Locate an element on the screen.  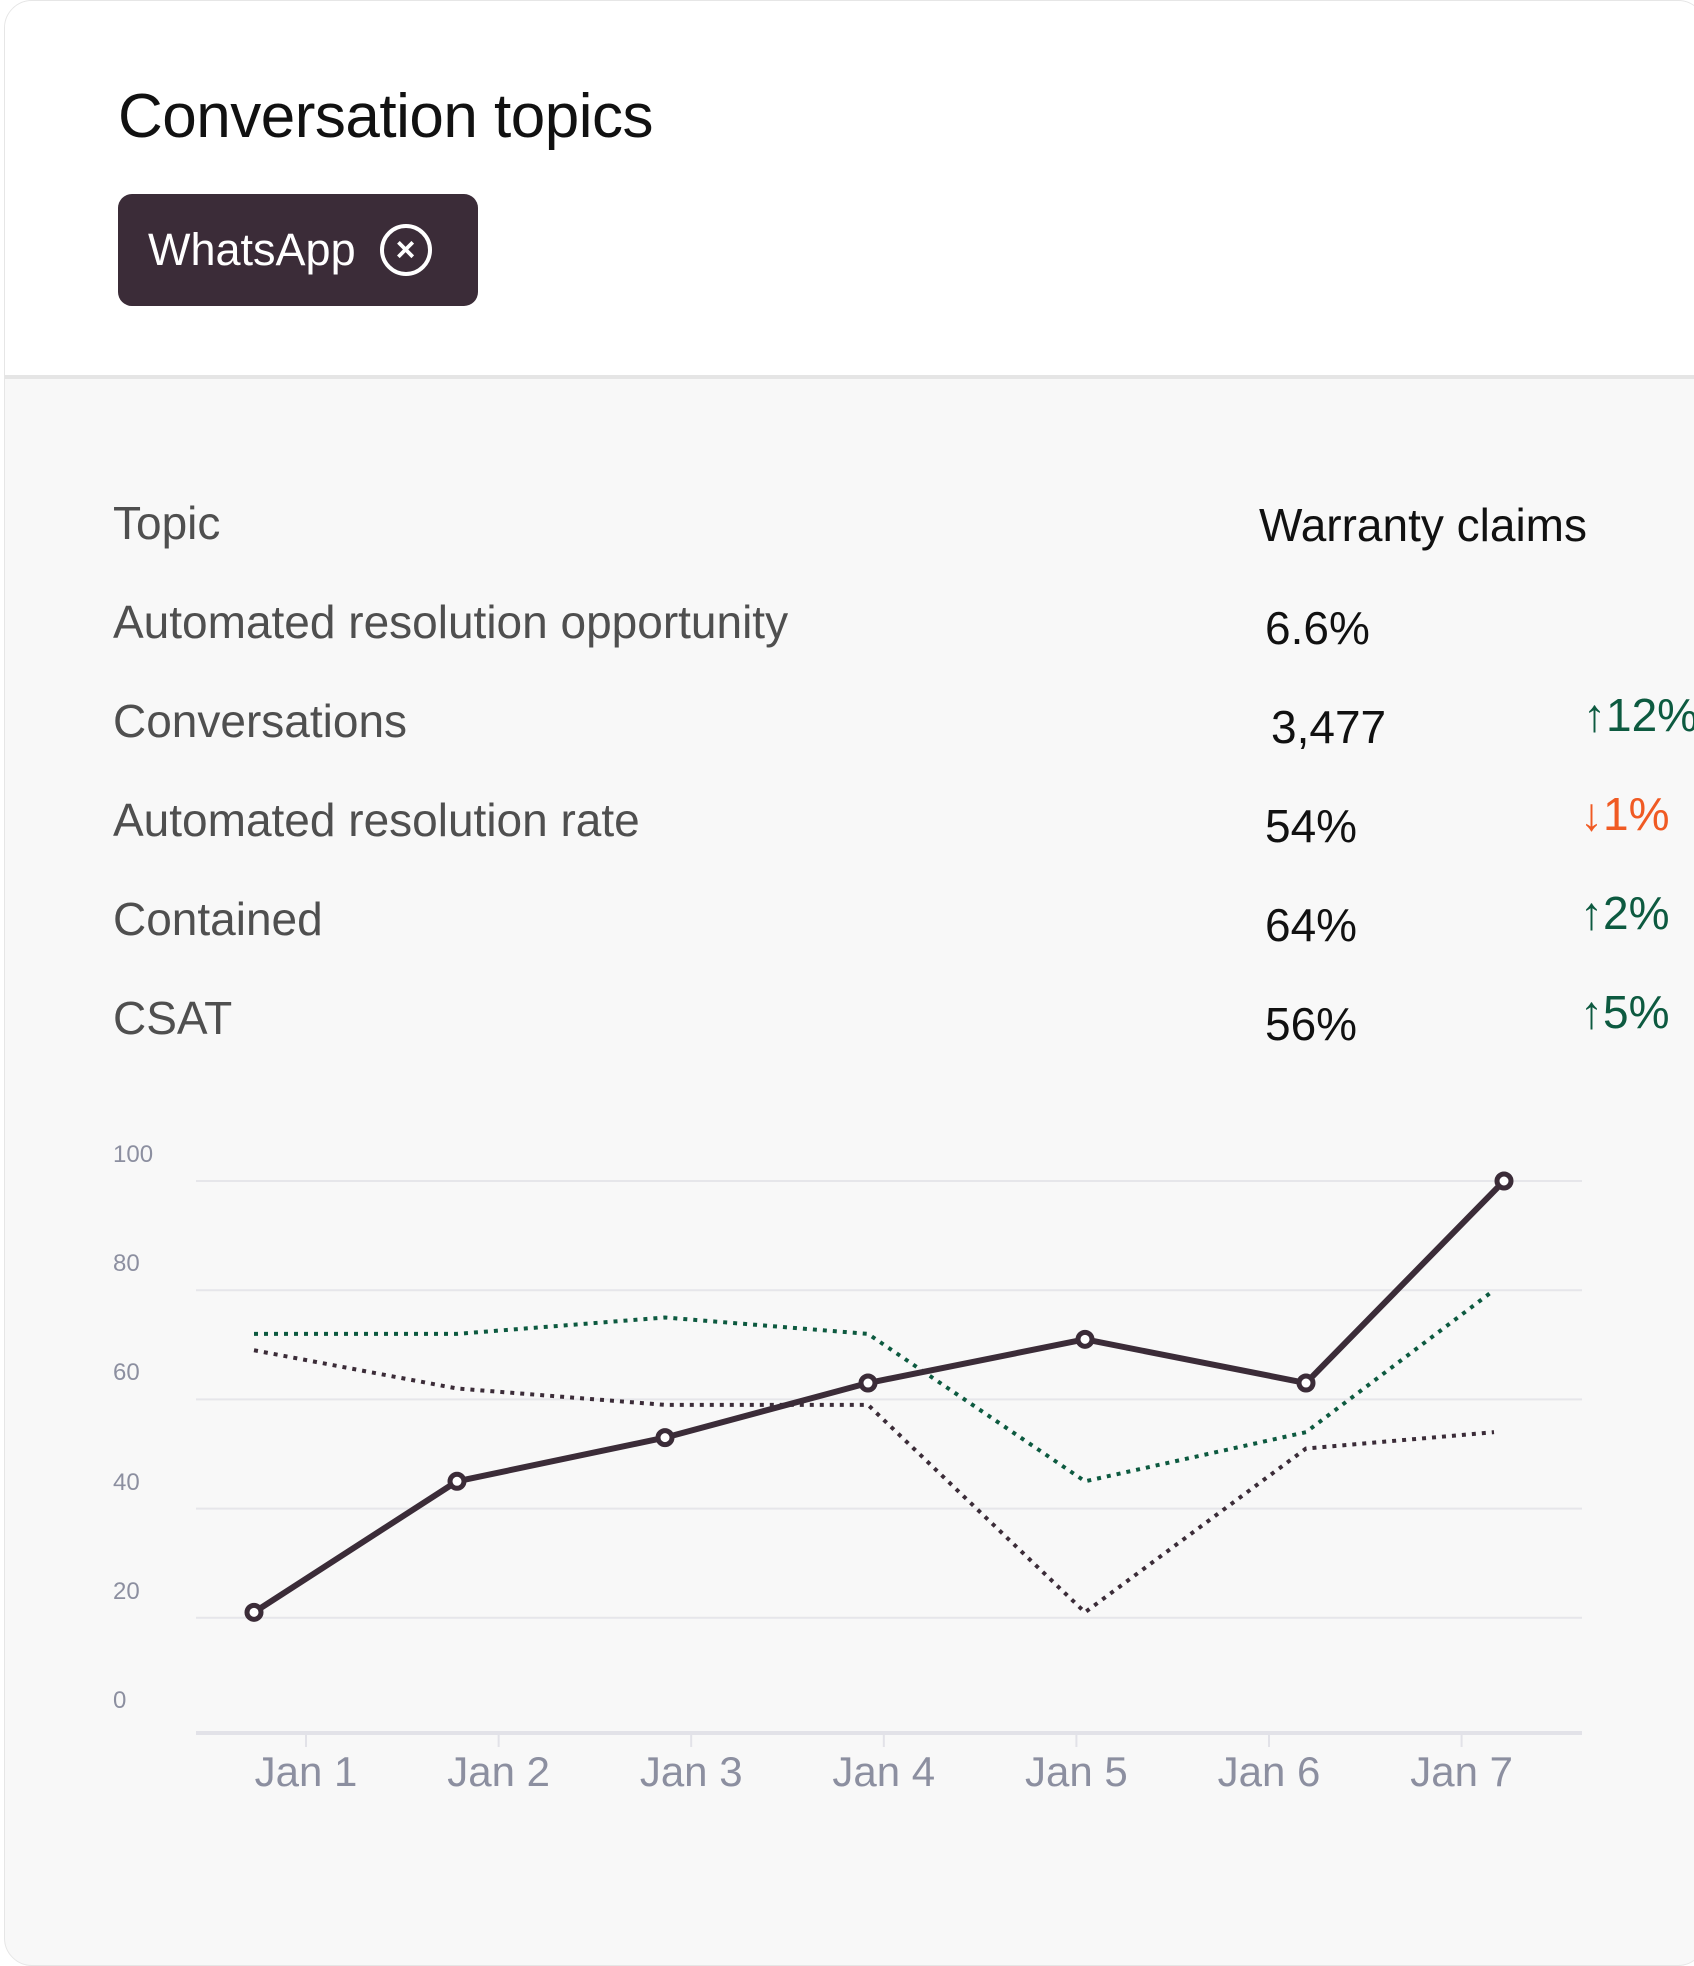
topic-header: Topic is located at coordinates (167, 523).